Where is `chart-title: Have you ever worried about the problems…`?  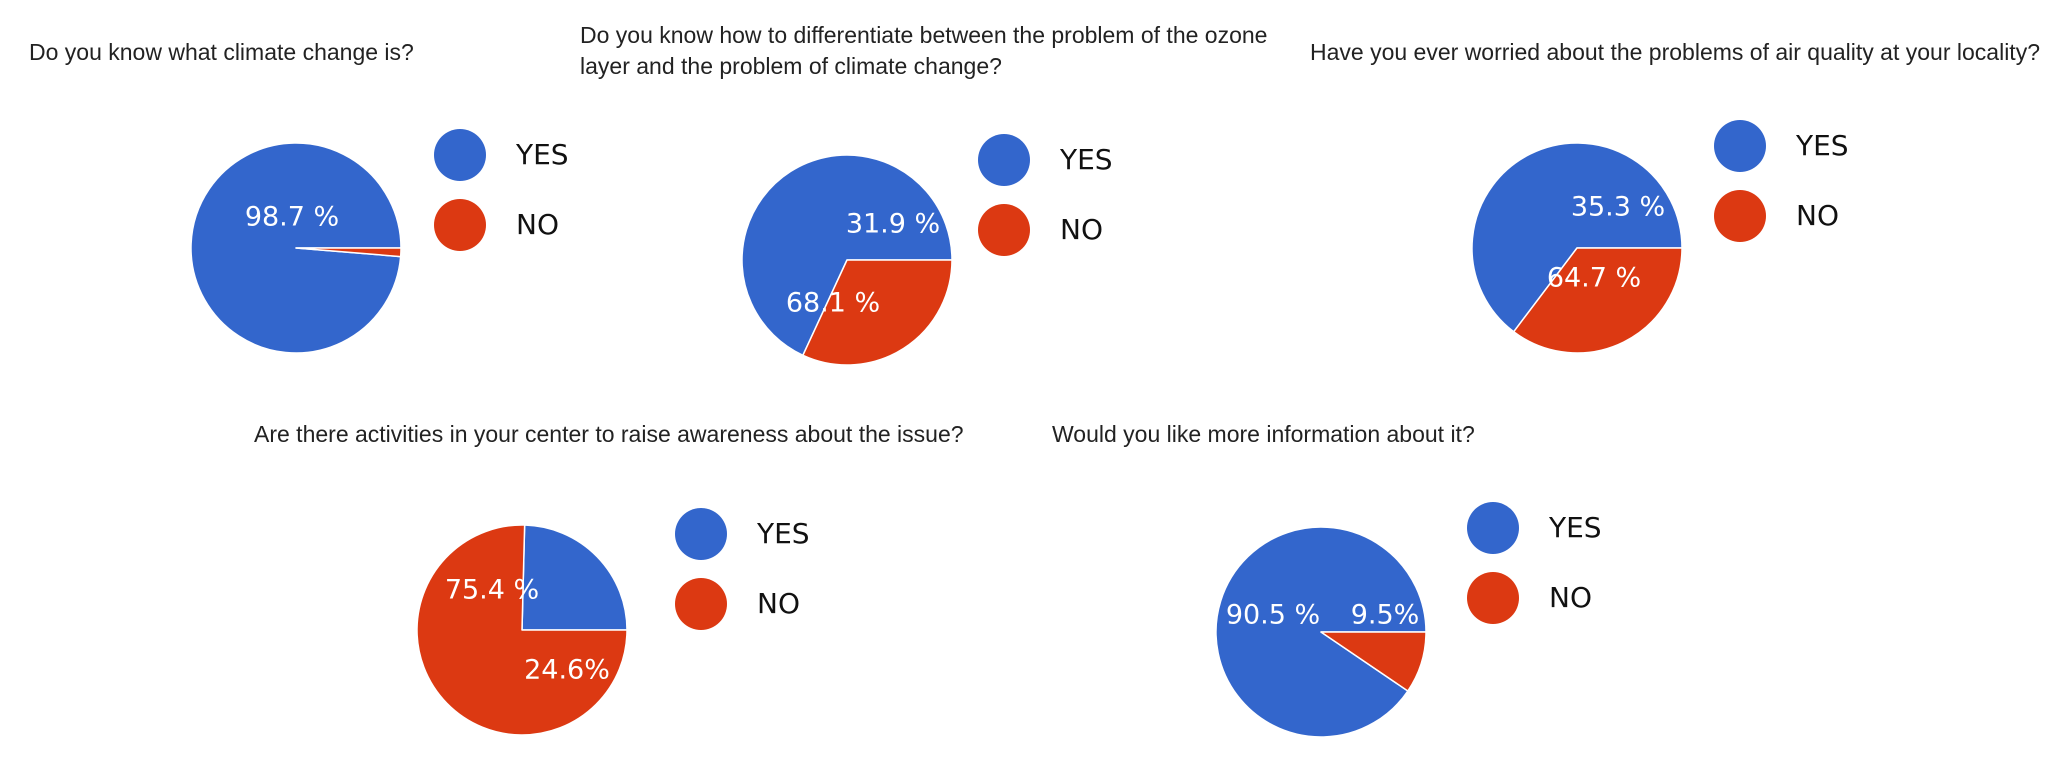 chart-title: Have you ever worried about the problems… is located at coordinates (1675, 52).